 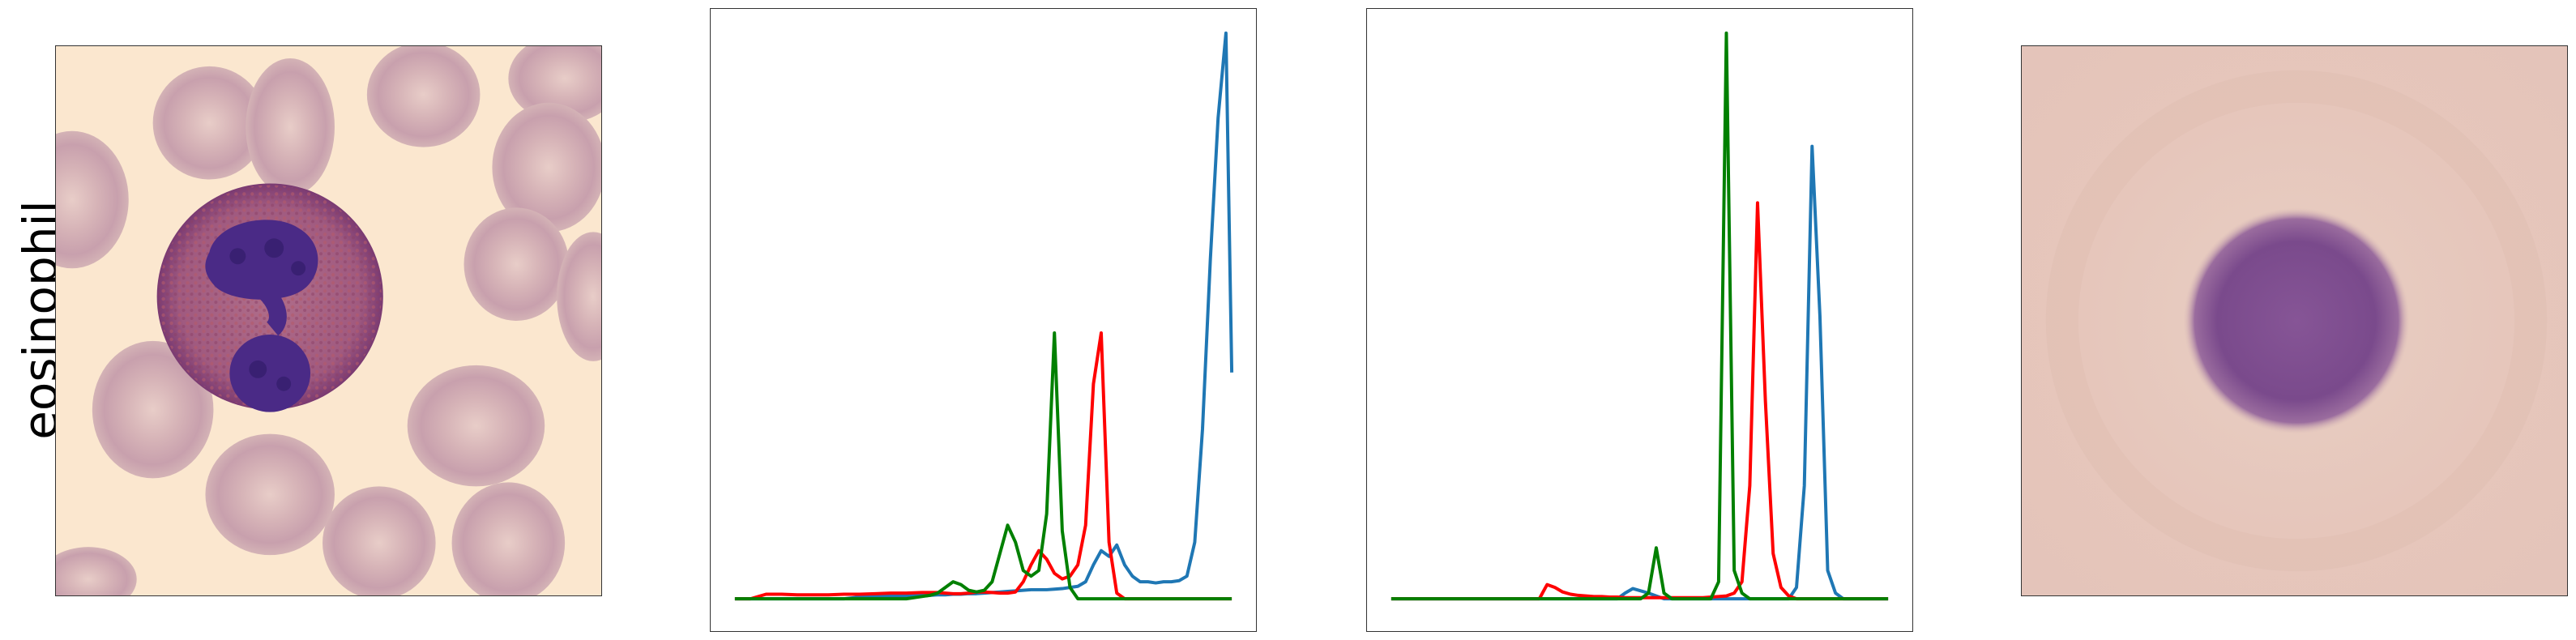 I want to click on mean-cell-blob, so click(x=2296, y=320).